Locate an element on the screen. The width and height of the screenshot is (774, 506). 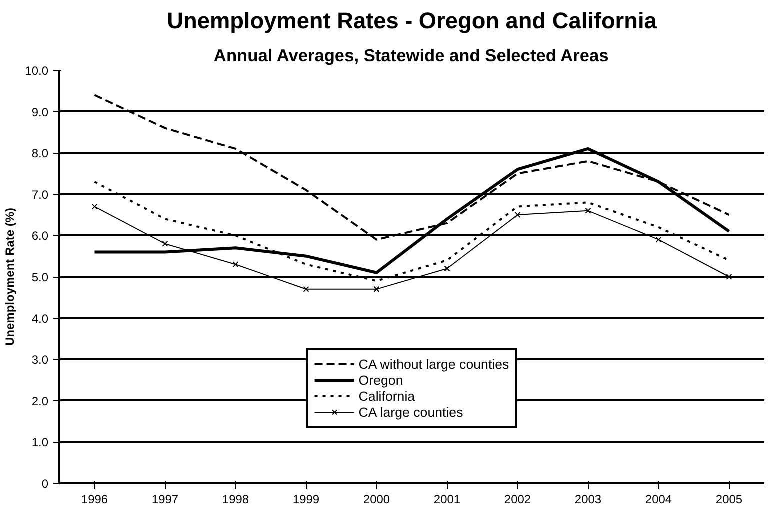
x-tick-label: 1996 is located at coordinates (94, 499).